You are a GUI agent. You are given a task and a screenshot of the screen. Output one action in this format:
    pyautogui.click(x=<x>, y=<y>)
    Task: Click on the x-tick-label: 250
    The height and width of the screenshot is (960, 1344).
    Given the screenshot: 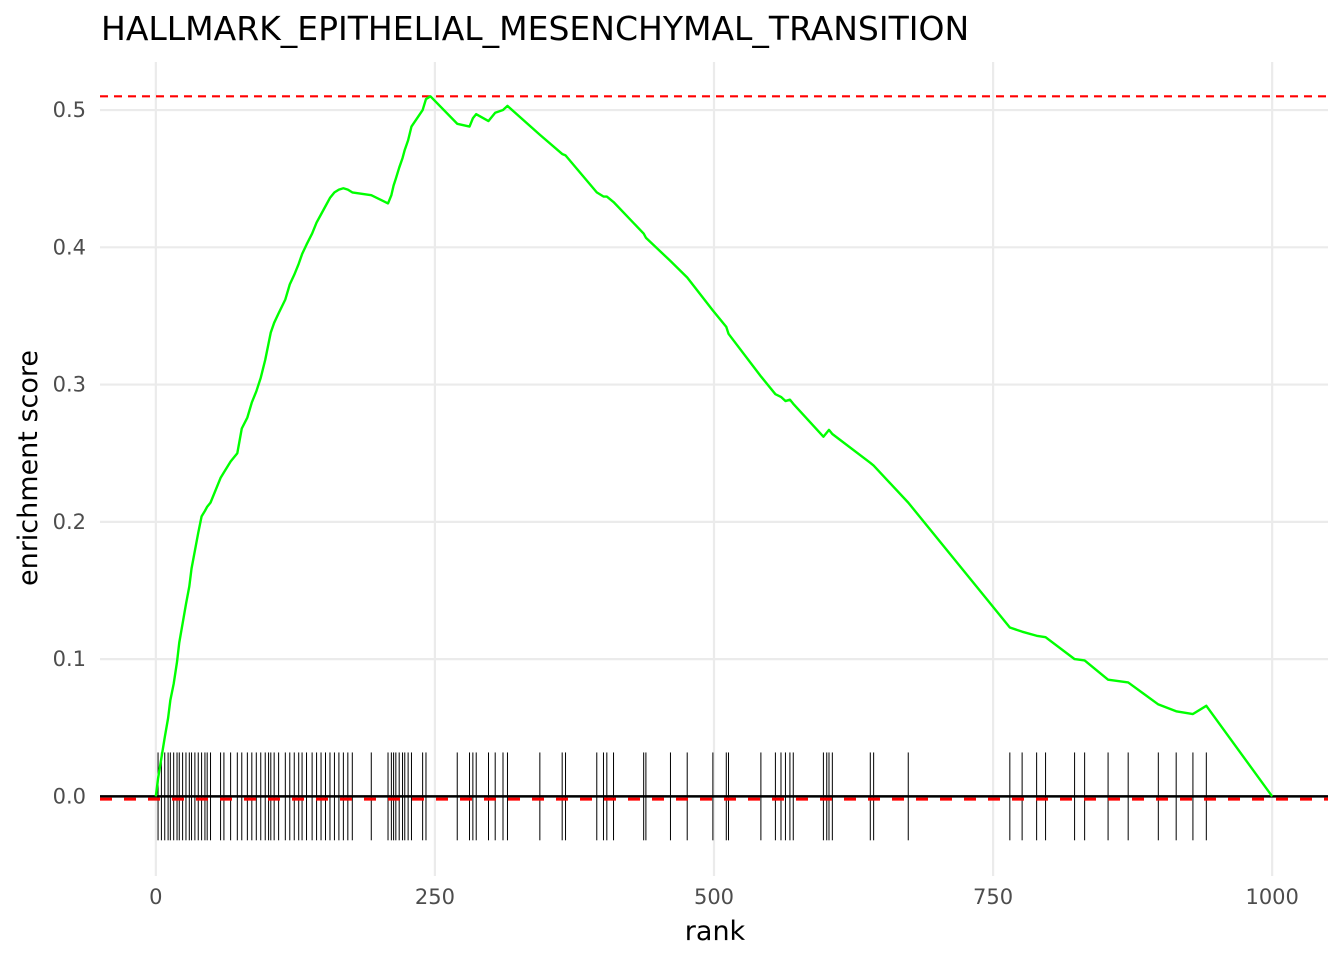 What is the action you would take?
    pyautogui.click(x=435, y=897)
    